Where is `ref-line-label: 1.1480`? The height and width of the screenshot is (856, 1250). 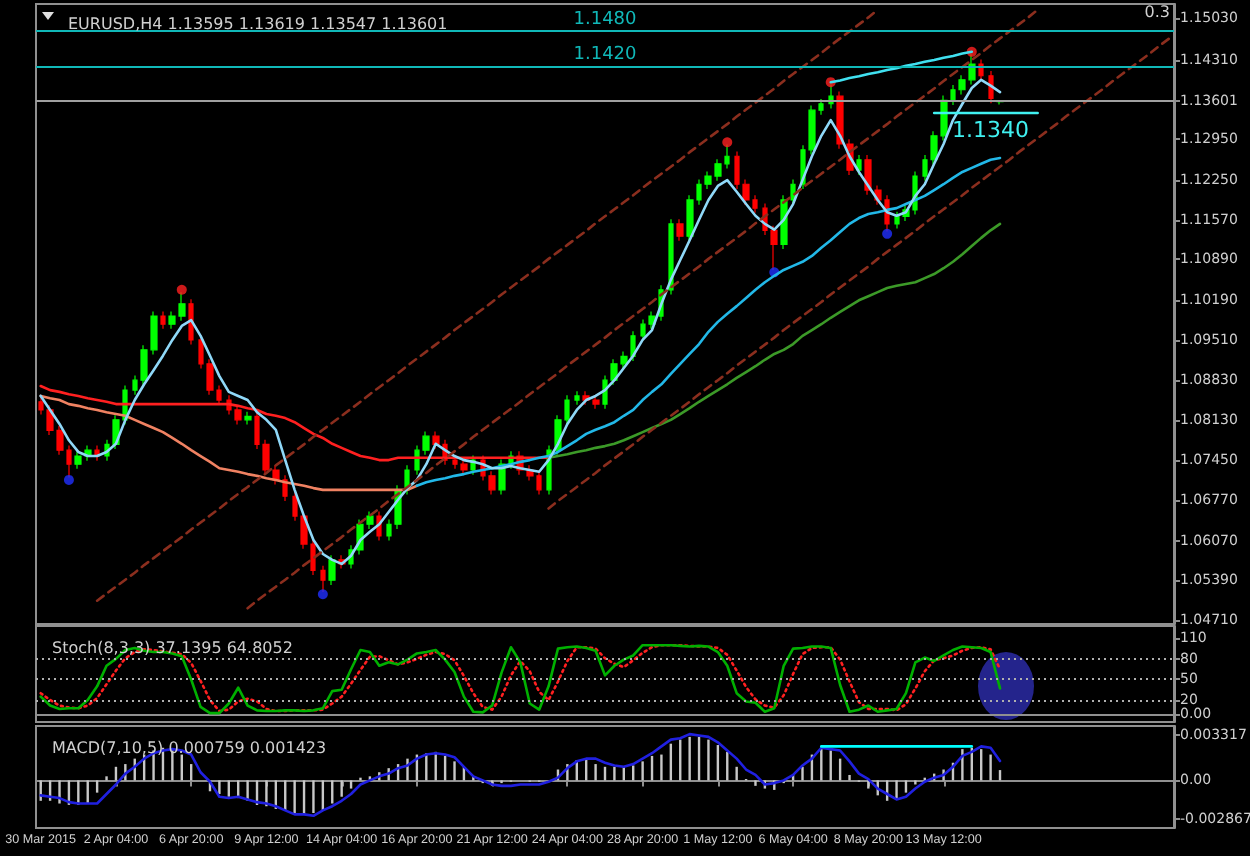
ref-line-label: 1.1480 is located at coordinates (605, 20).